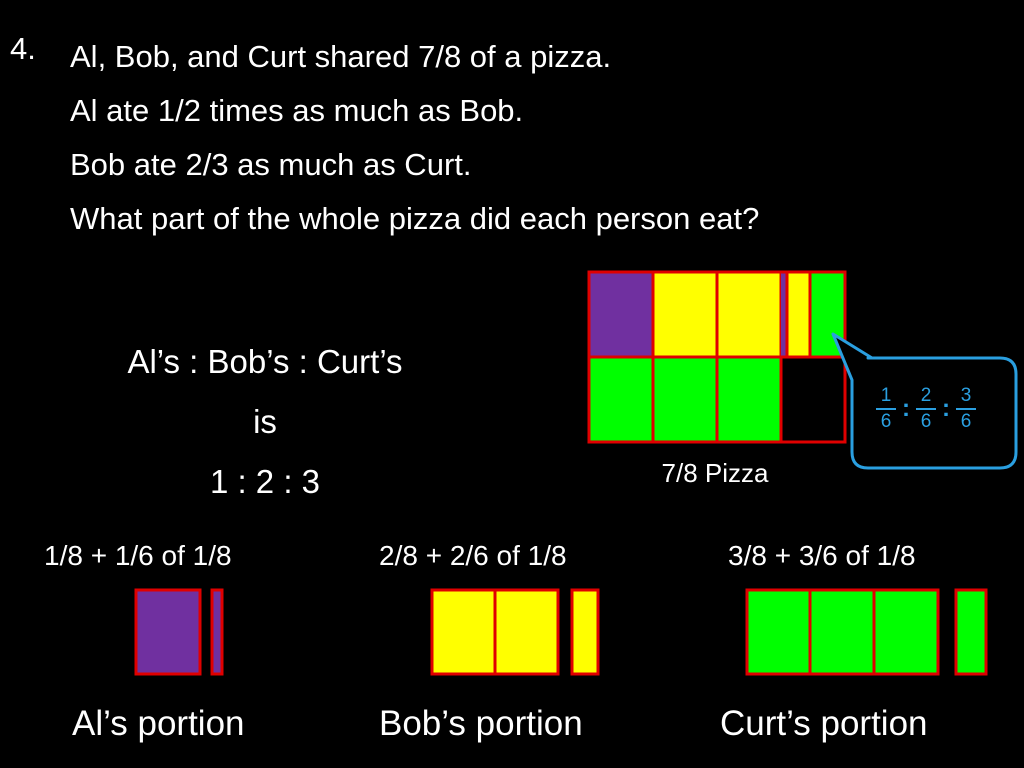 This screenshot has height=768, width=1024. What do you see at coordinates (138, 555) in the screenshot?
I see `al-expression: 1/8 + 1/6 of 1/8` at bounding box center [138, 555].